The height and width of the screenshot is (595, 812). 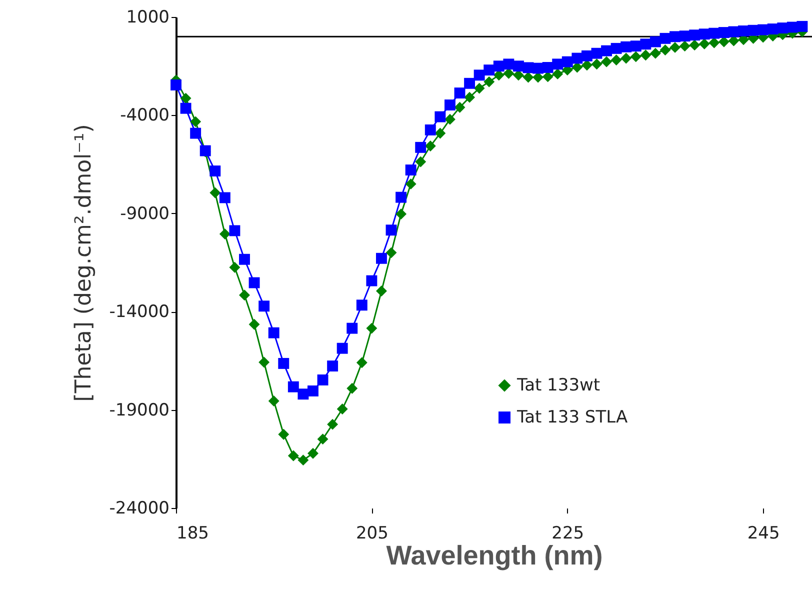 What do you see at coordinates (572, 418) in the screenshot?
I see `legend-label: Tat 133 STLA` at bounding box center [572, 418].